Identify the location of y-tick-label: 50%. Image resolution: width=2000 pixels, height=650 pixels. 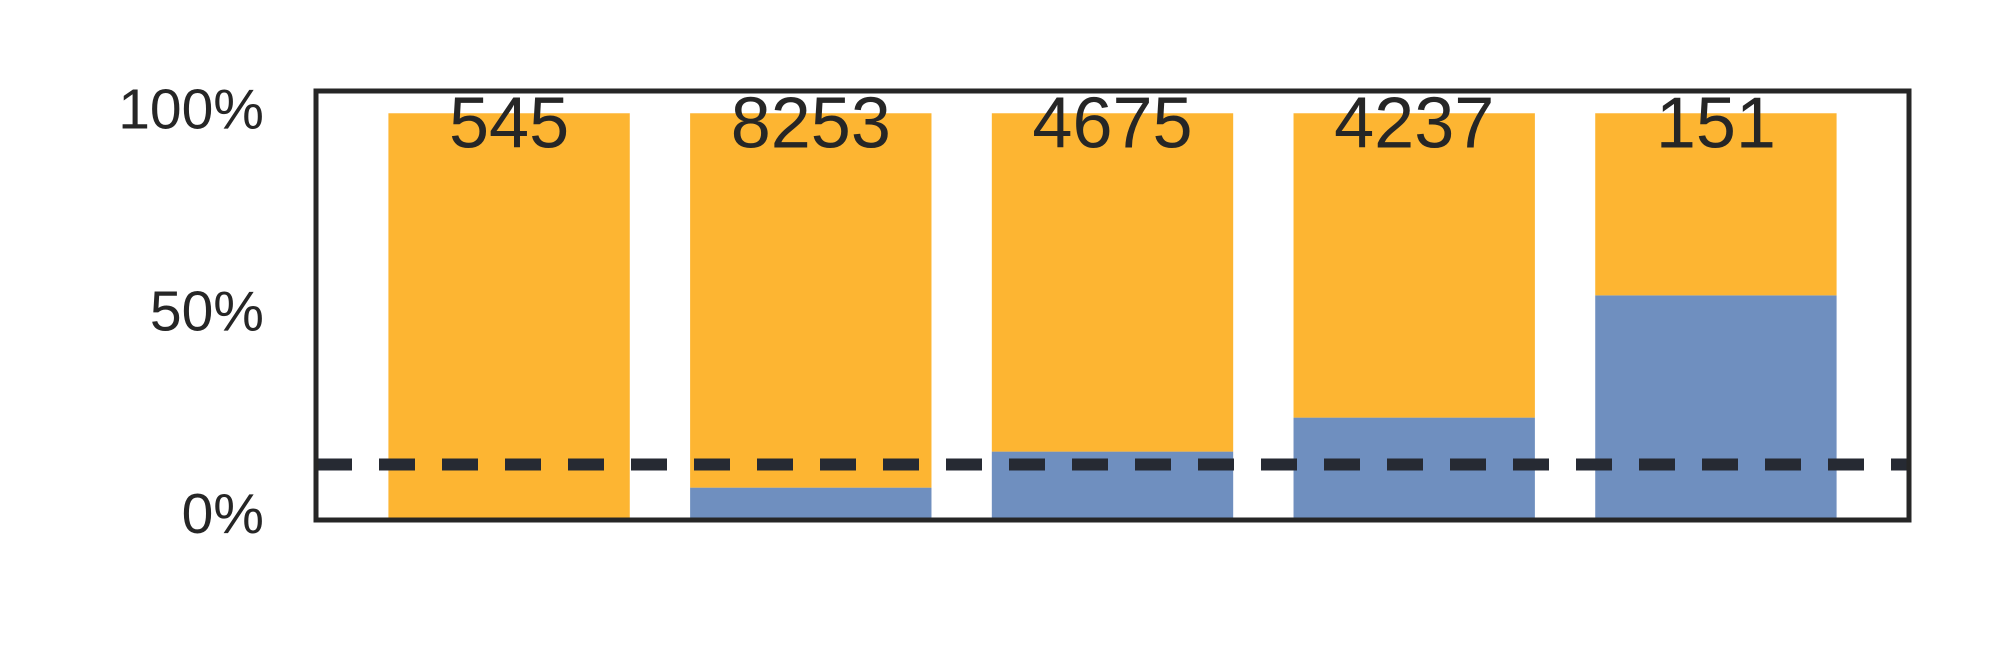
(207, 312).